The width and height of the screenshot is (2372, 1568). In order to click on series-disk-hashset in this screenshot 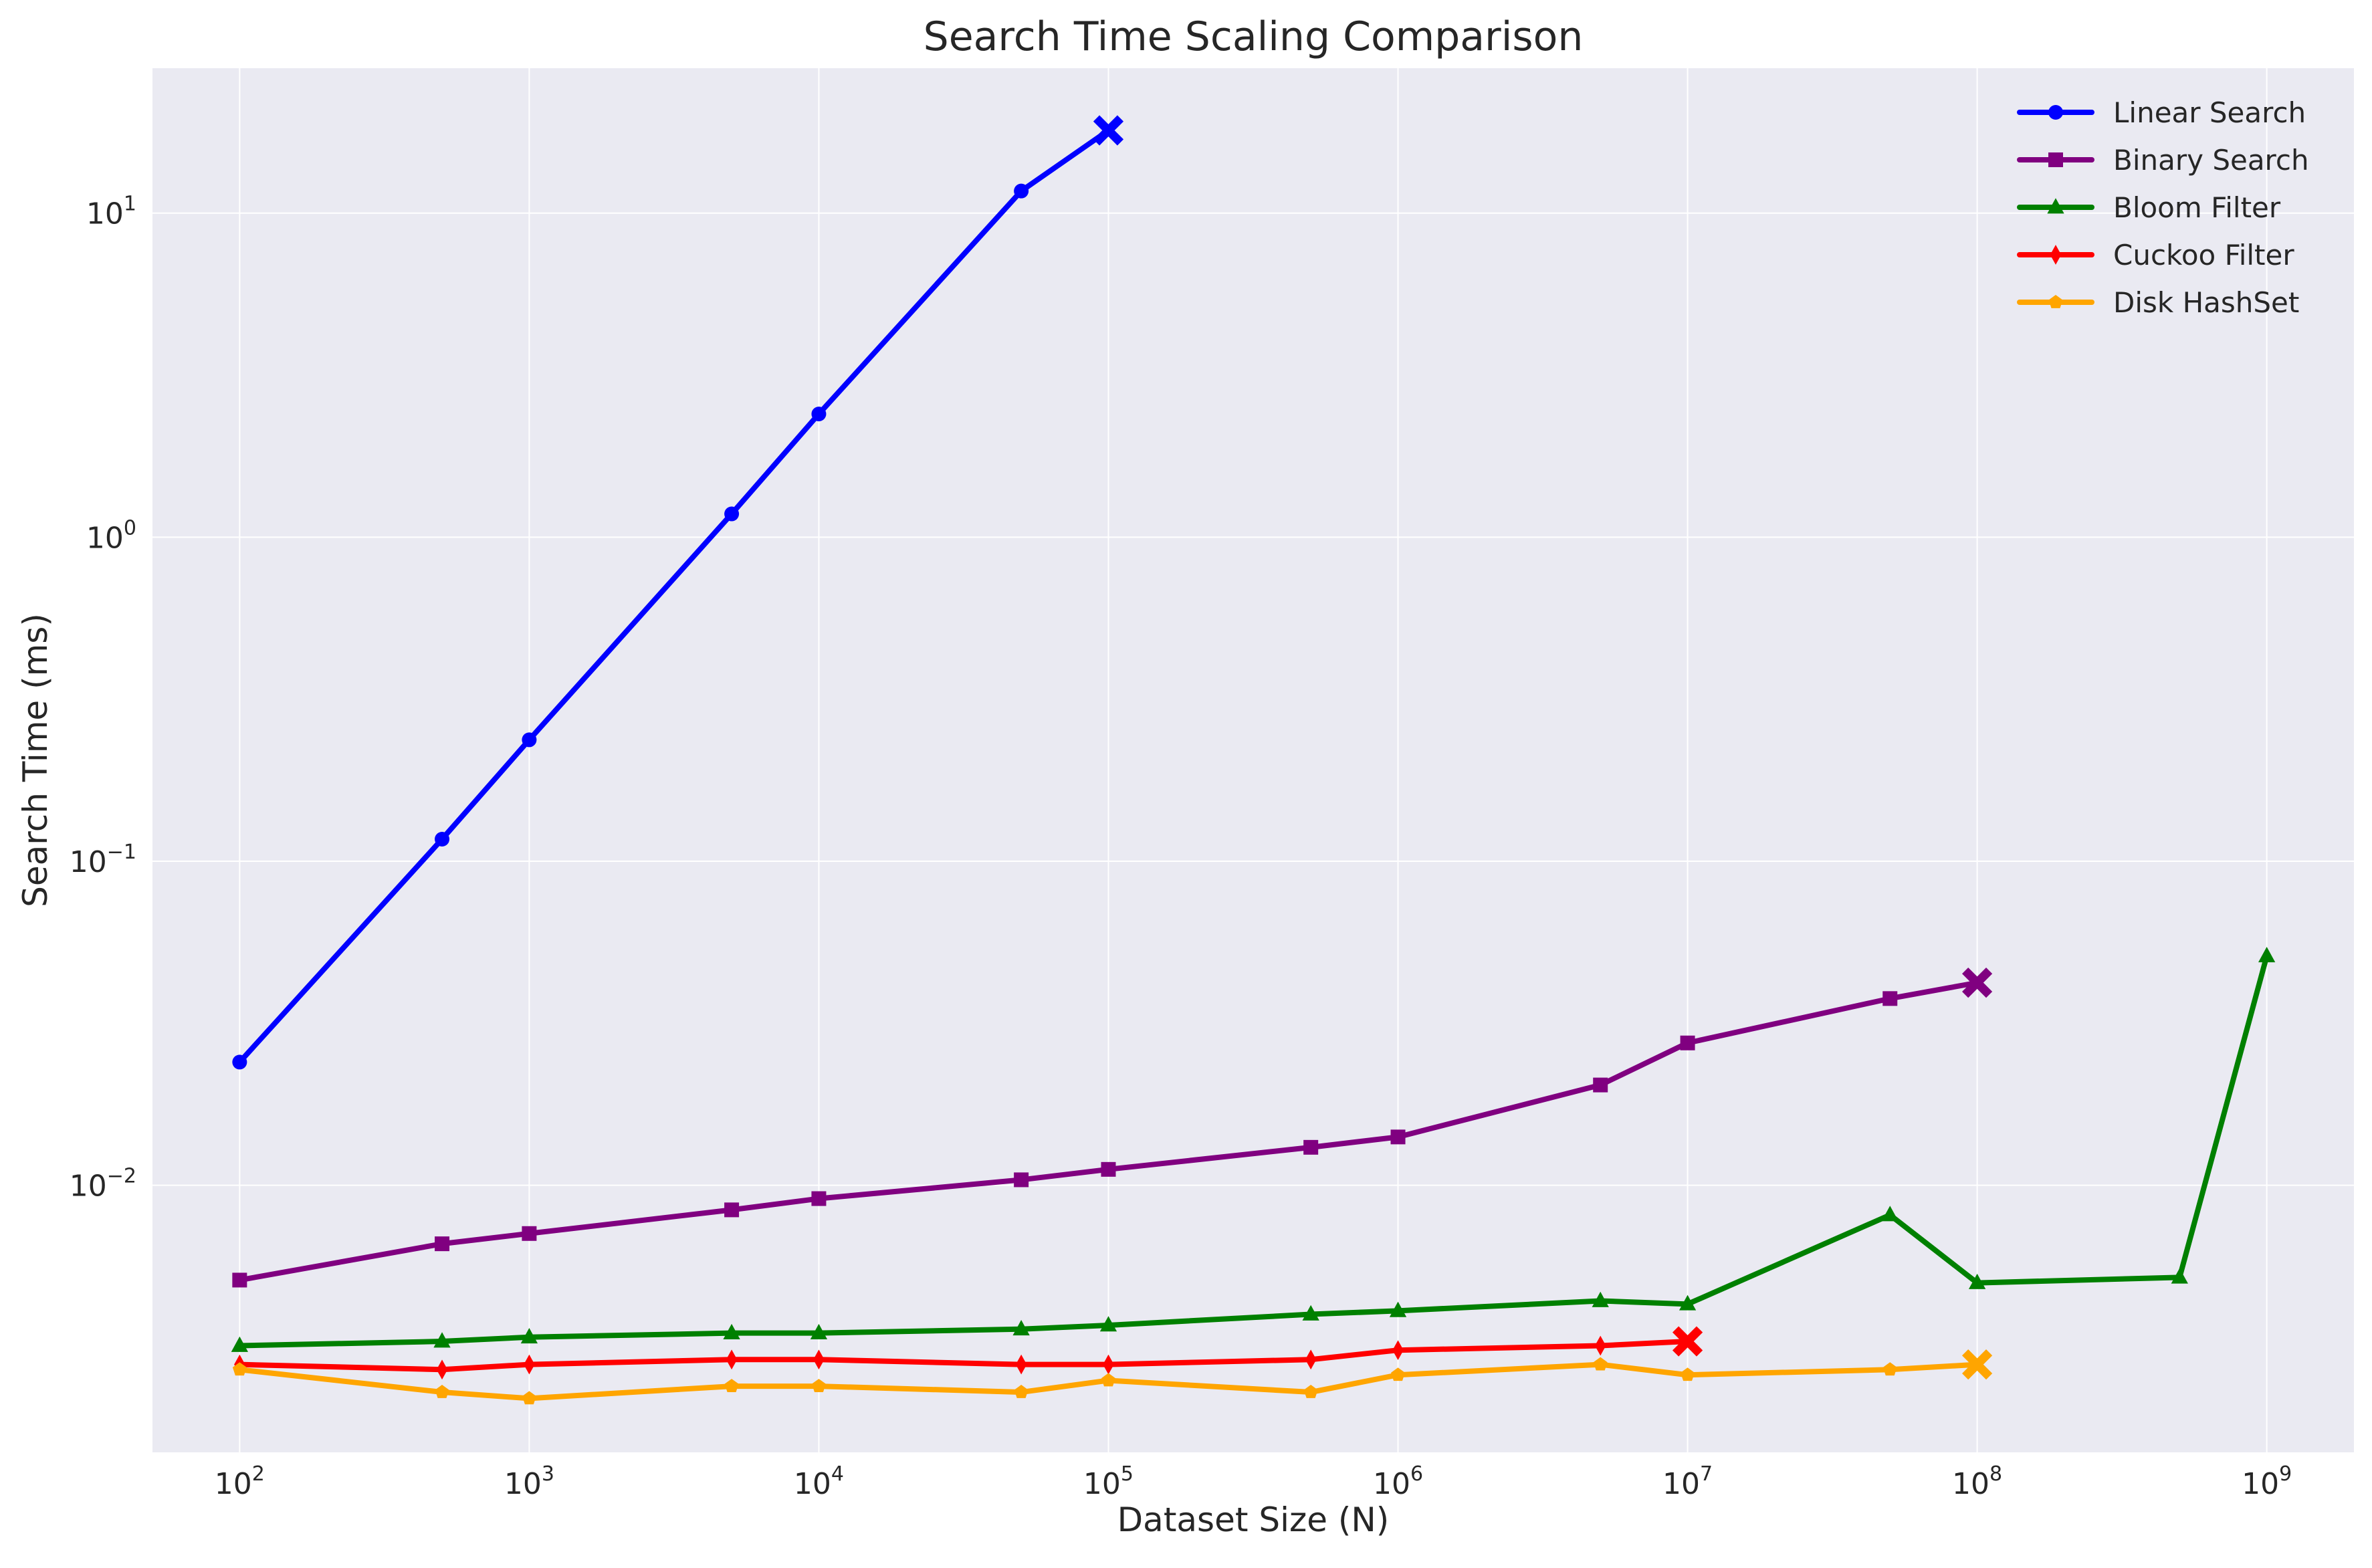, I will do `click(1112, 1377)`.